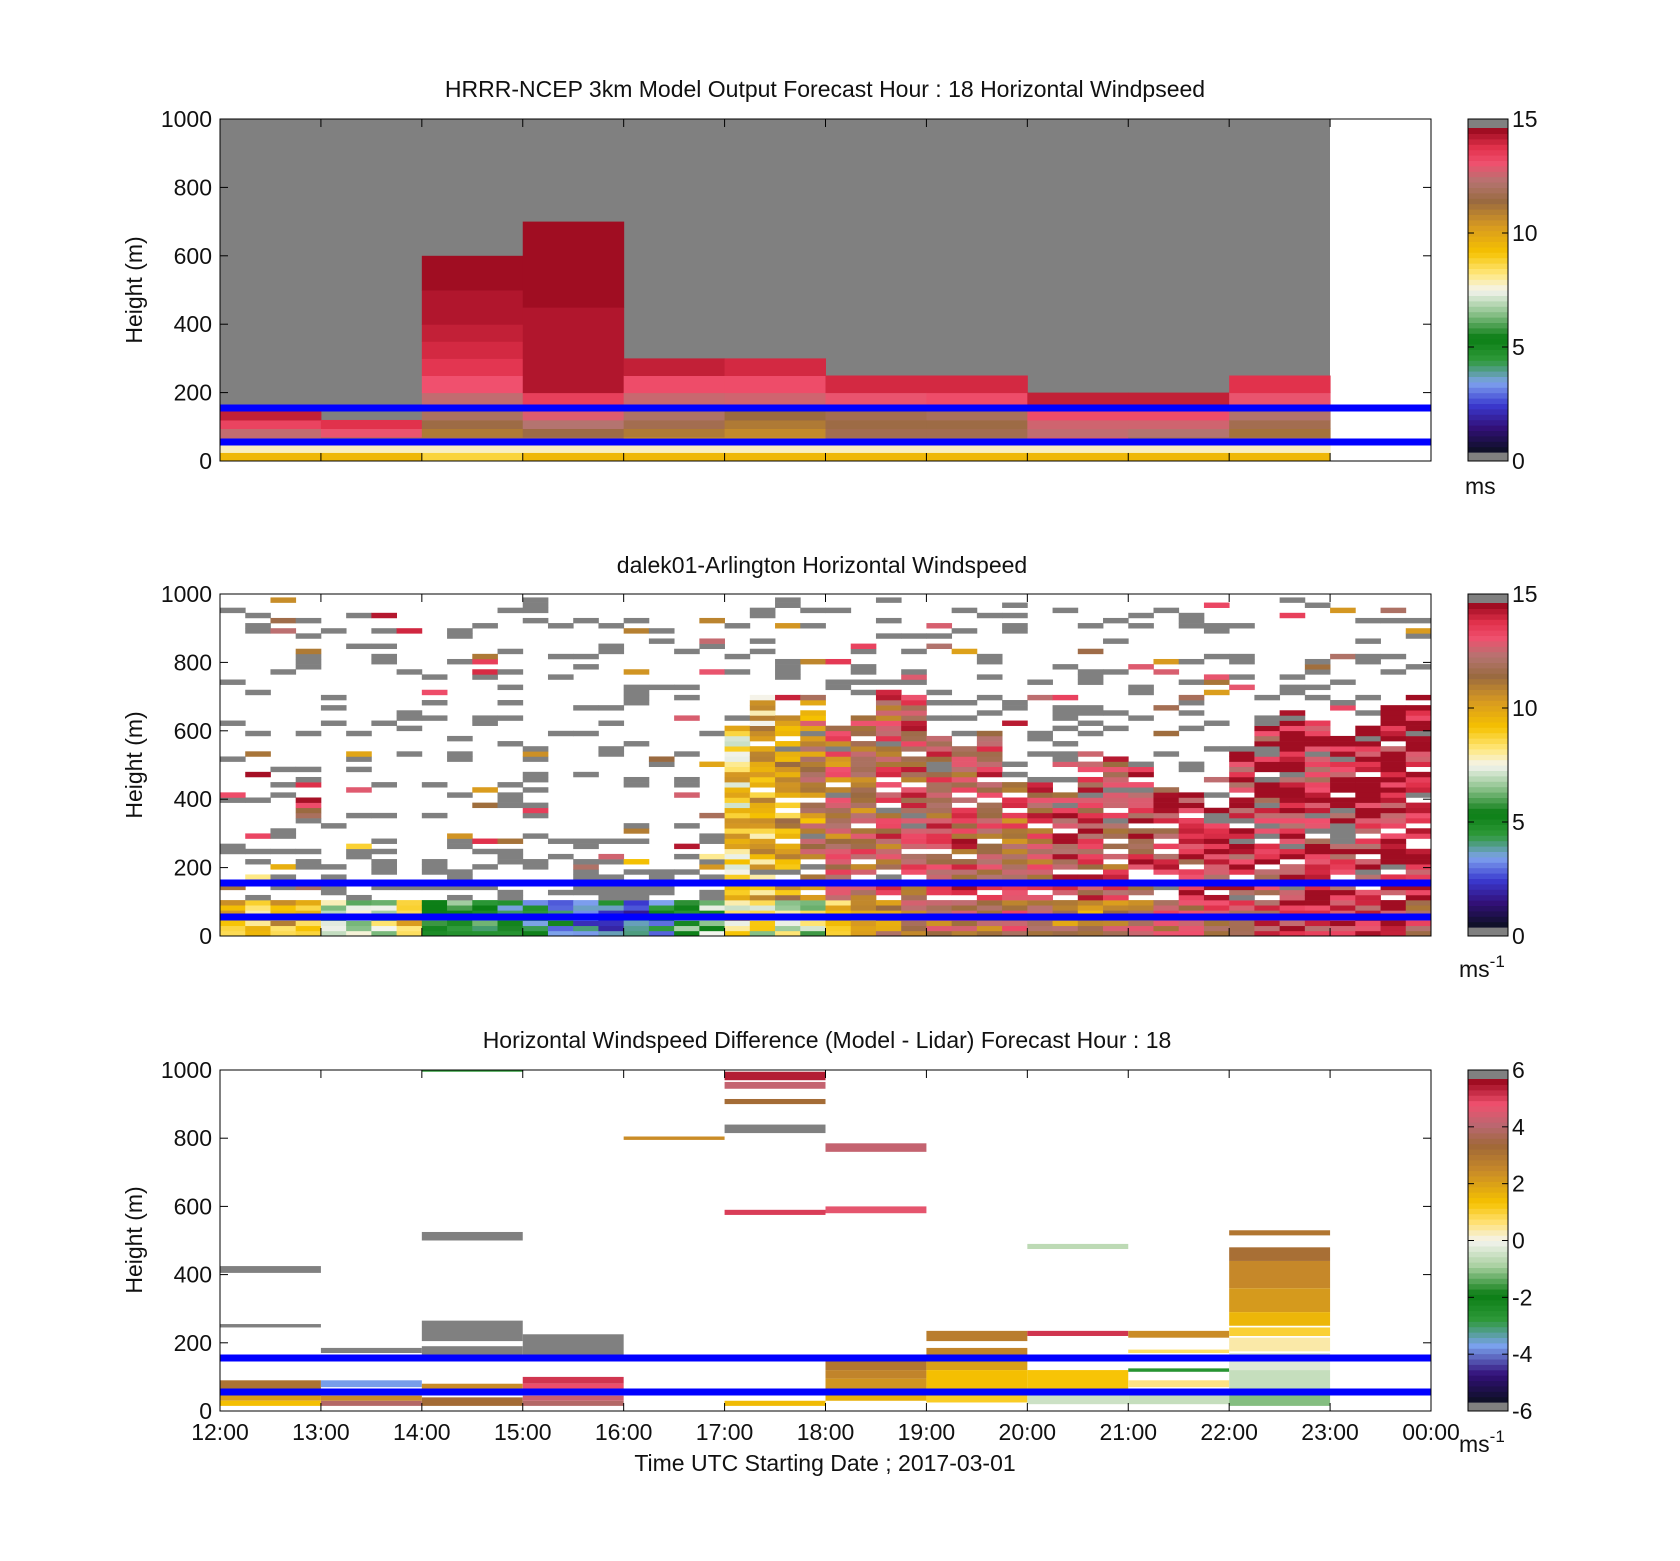 This screenshot has width=1680, height=1561. I want to click on colorbar-tick-label: -6, so click(1522, 1411).